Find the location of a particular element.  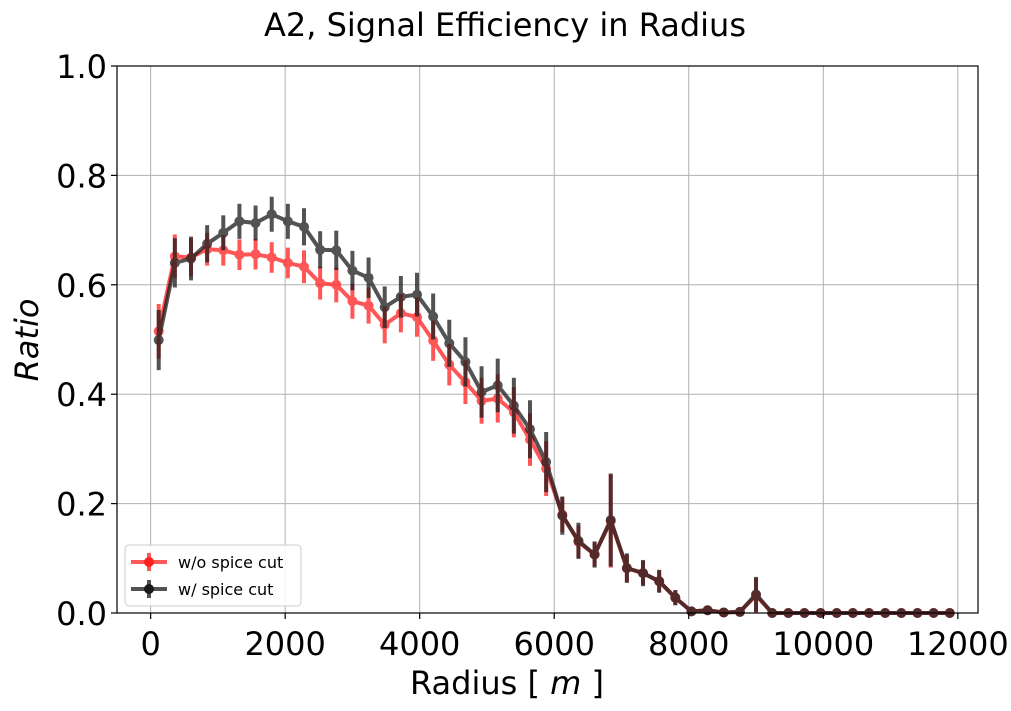

x-tick-label: 12000 is located at coordinates (958, 644).